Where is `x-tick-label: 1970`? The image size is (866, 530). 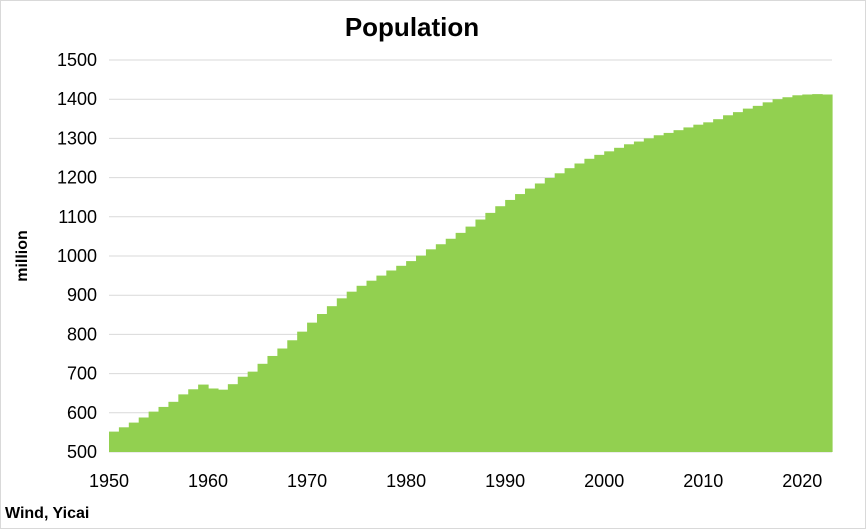
x-tick-label: 1970 is located at coordinates (307, 481).